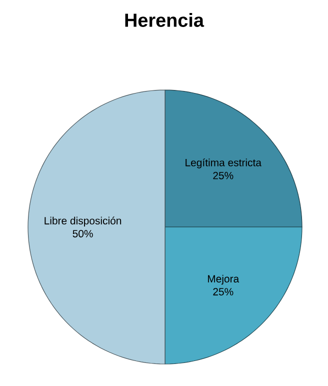  What do you see at coordinates (224, 279) in the screenshot?
I see `slice-label: Mejora` at bounding box center [224, 279].